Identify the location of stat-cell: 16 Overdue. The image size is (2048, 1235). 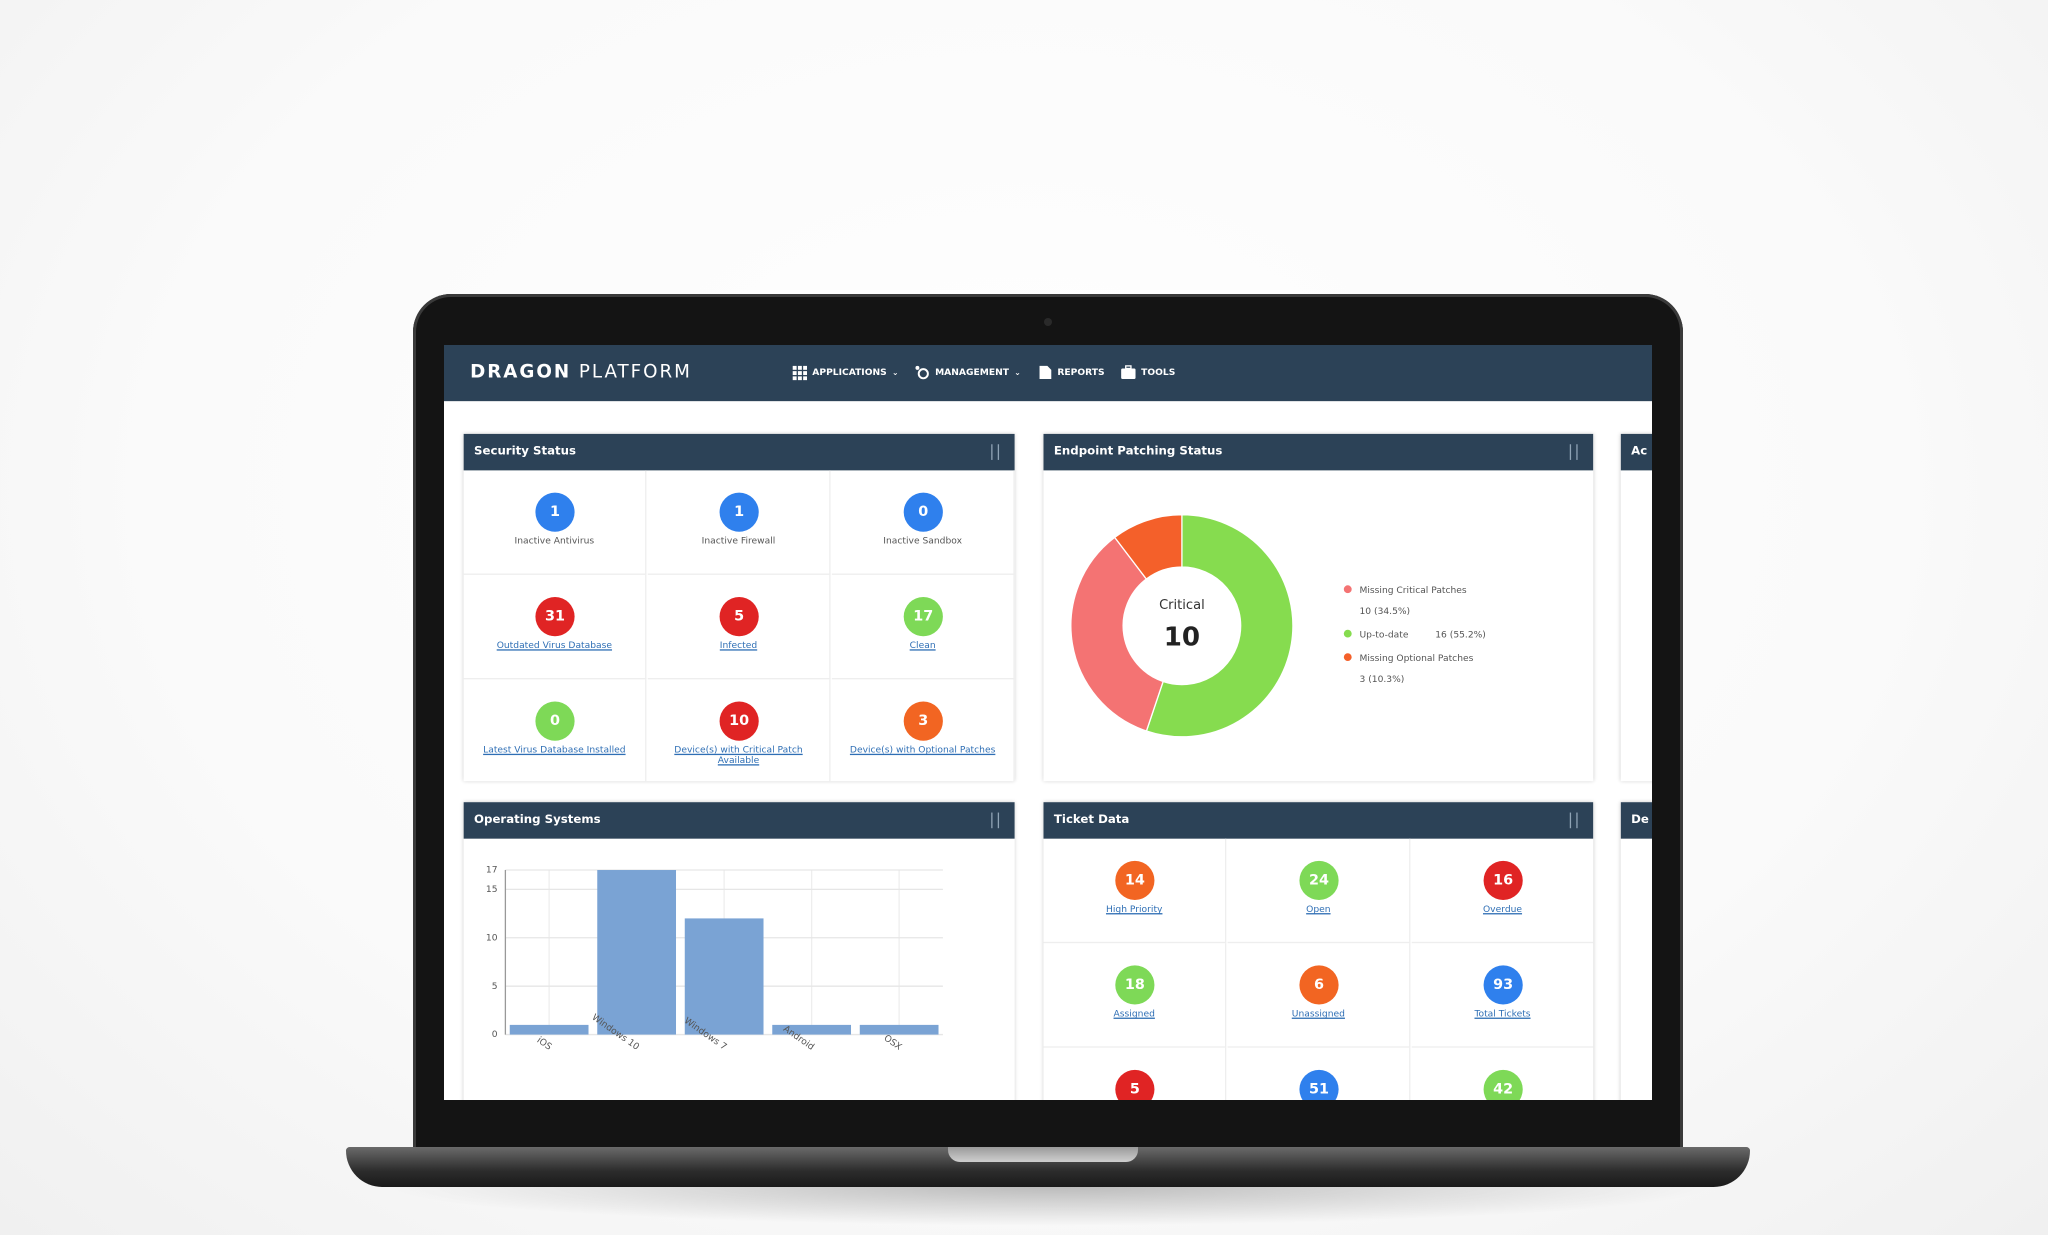
(1502, 891).